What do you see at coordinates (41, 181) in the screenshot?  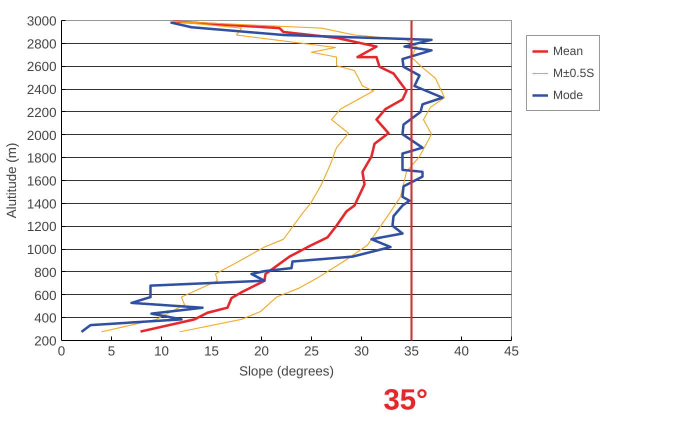 I see `y-tick-label: 1600` at bounding box center [41, 181].